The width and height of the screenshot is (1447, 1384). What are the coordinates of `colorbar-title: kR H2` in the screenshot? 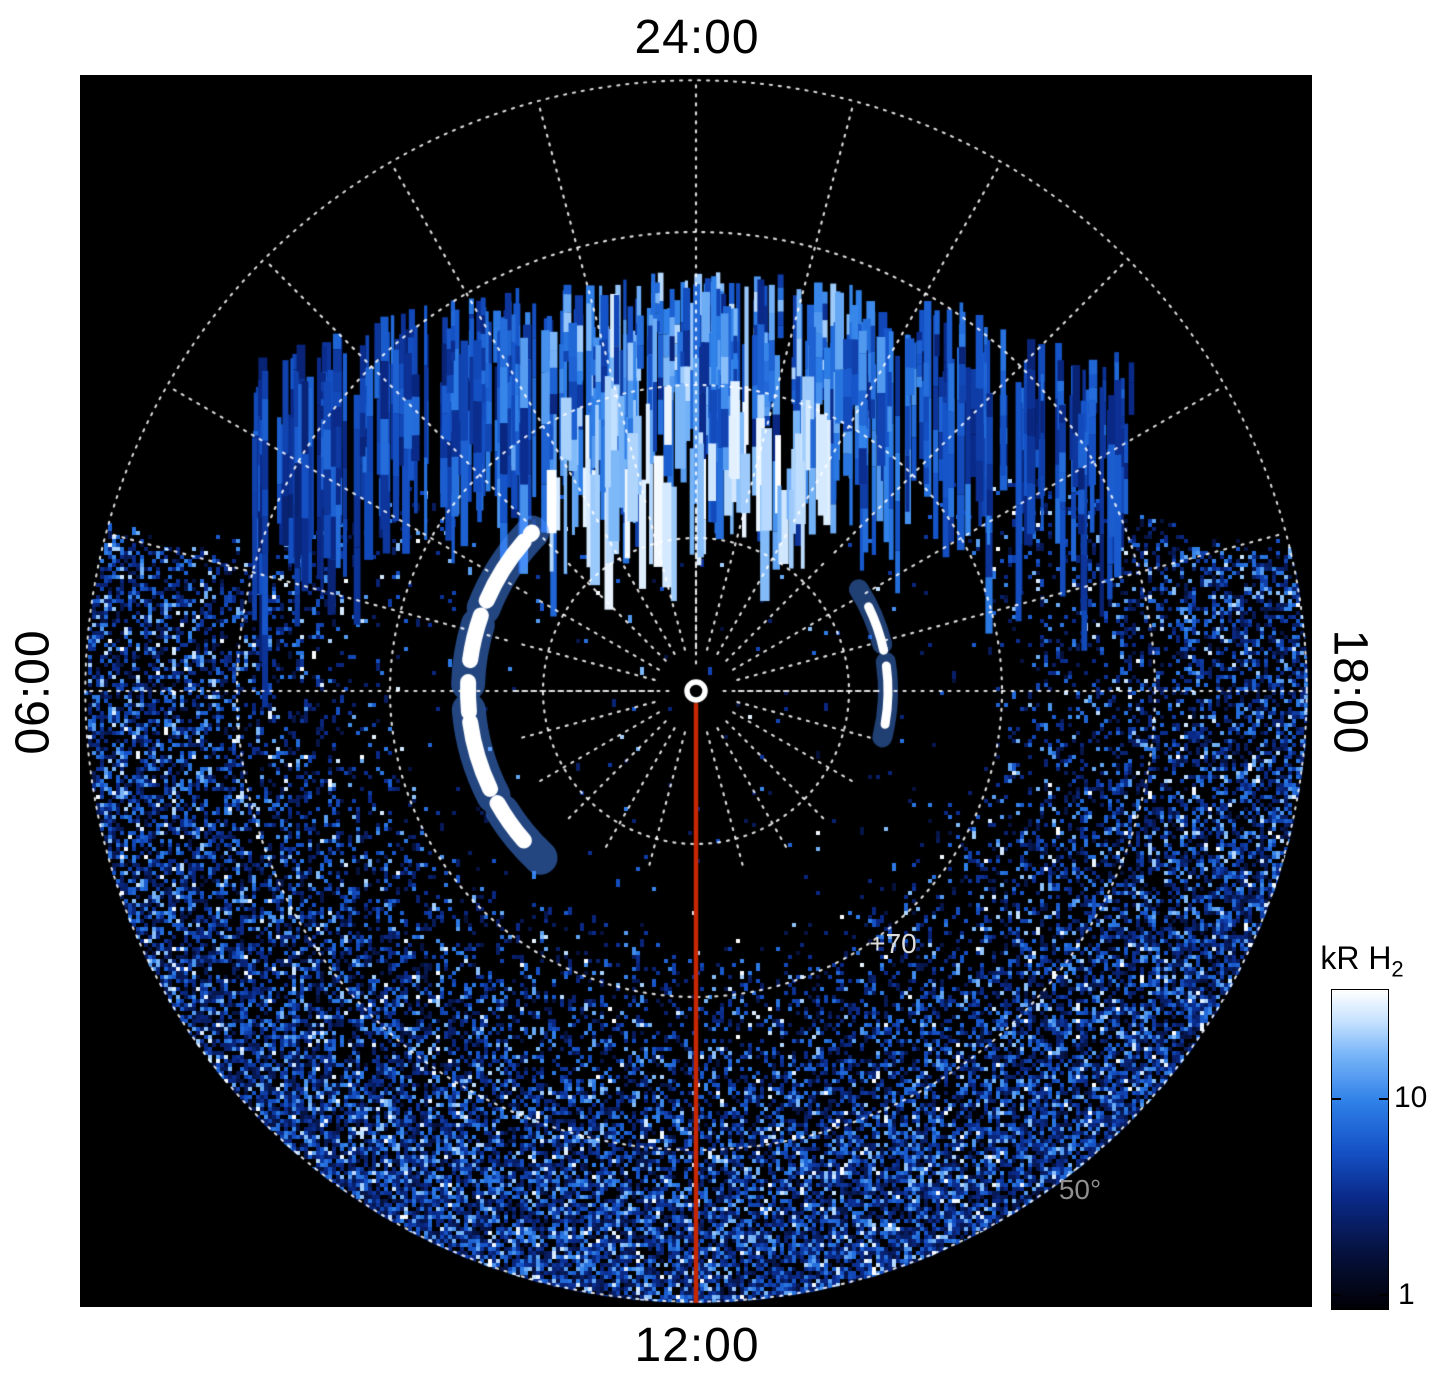 It's located at (1361, 961).